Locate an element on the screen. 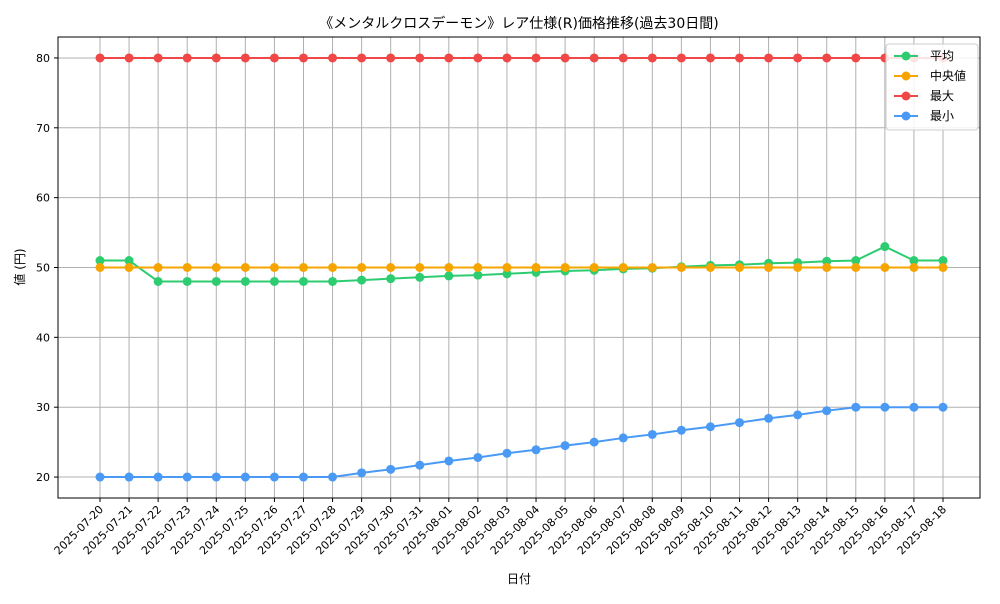 This screenshot has width=1000, height=604. x-axis-label: 日付 is located at coordinates (519, 579).